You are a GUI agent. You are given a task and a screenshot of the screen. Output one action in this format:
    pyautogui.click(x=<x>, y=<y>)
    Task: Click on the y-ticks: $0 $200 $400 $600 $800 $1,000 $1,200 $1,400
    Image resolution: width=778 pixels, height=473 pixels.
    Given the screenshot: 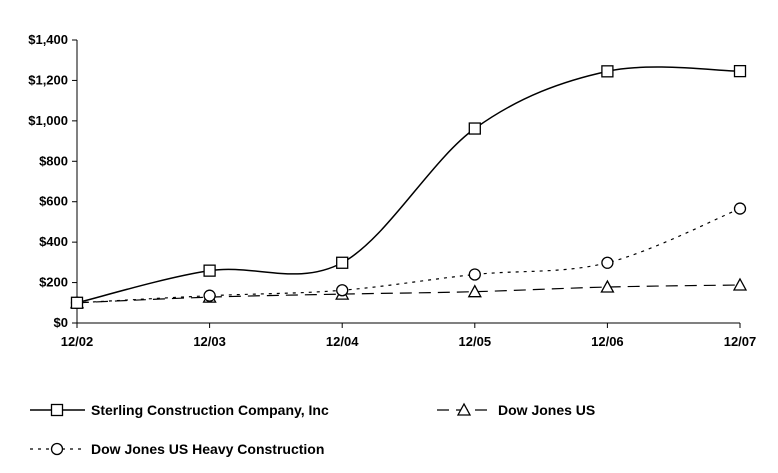 What is the action you would take?
    pyautogui.click(x=52, y=181)
    